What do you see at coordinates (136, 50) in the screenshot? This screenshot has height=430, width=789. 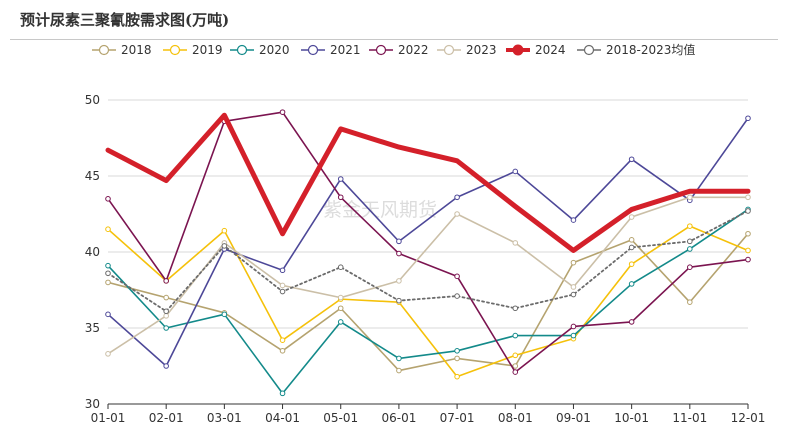 I see `legend-label: 2018` at bounding box center [136, 50].